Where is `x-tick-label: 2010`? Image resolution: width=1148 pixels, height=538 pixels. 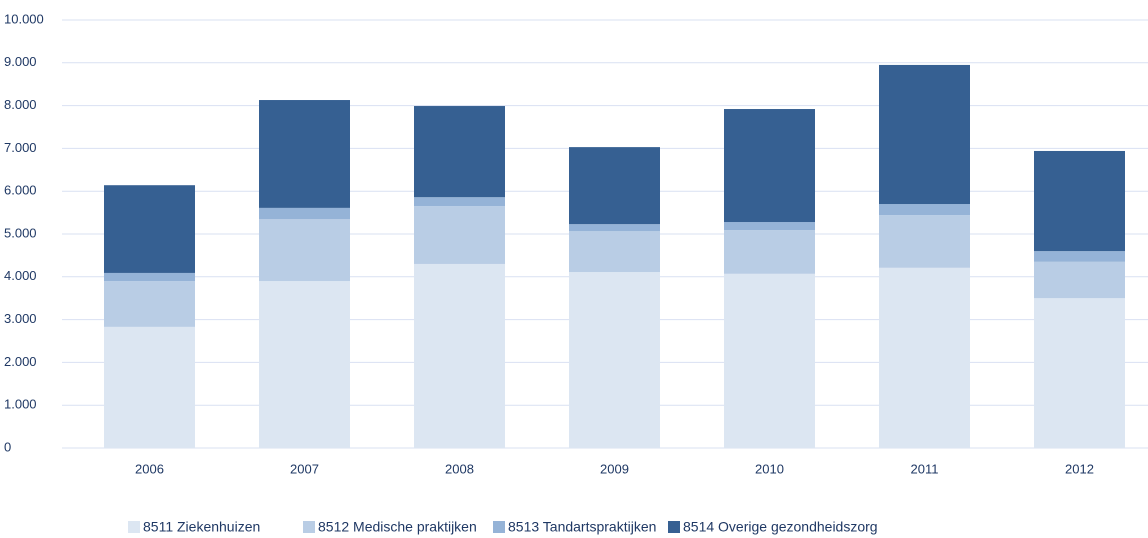
x-tick-label: 2010 is located at coordinates (769, 468).